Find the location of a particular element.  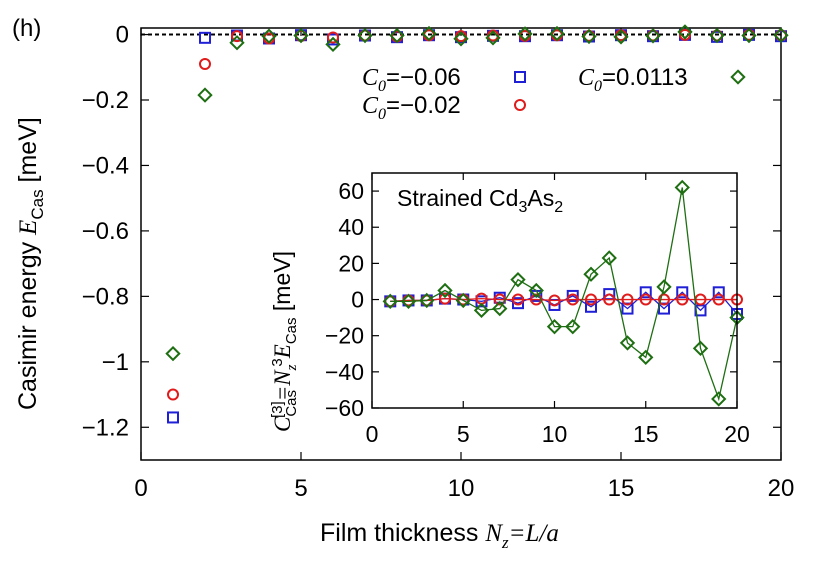

inset-annotation-mid: As is located at coordinates (540, 198).